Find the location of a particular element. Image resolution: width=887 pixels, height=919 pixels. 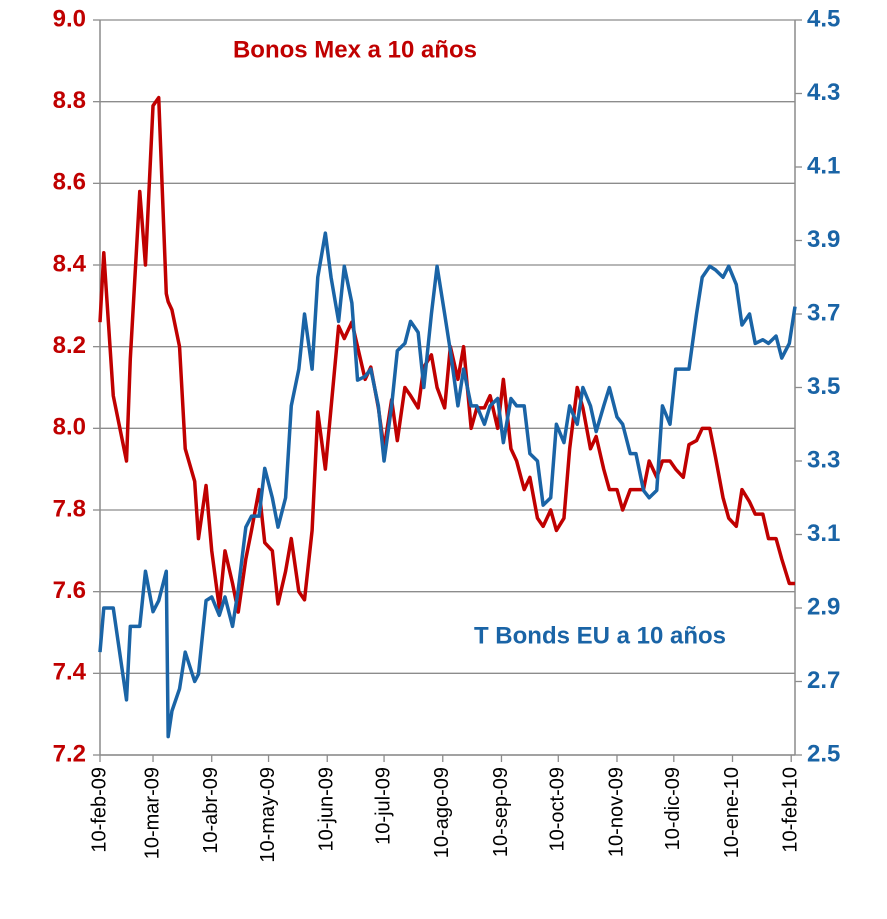

y-tick-label: 7.2 is located at coordinates (69, 753).